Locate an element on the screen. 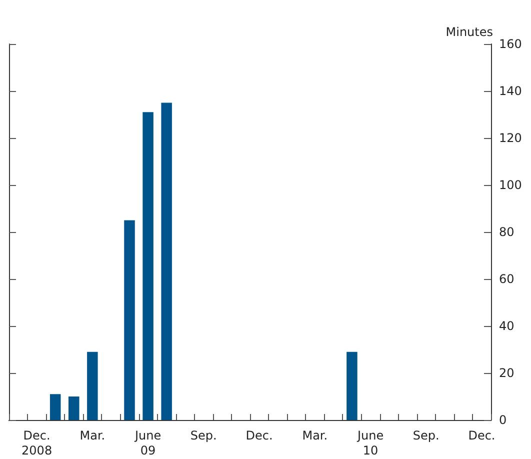 This screenshot has width=531, height=459. y-tick-label: 0 is located at coordinates (503, 420).